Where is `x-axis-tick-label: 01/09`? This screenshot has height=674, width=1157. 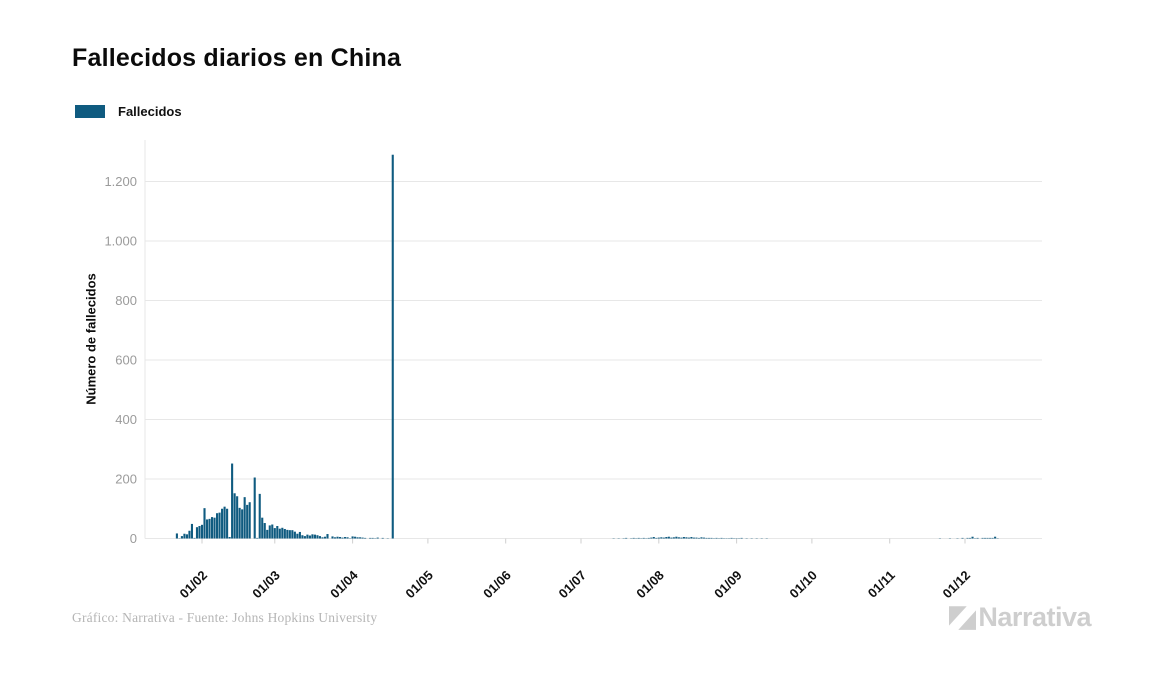
x-axis-tick-label: 01/09 is located at coordinates (728, 585).